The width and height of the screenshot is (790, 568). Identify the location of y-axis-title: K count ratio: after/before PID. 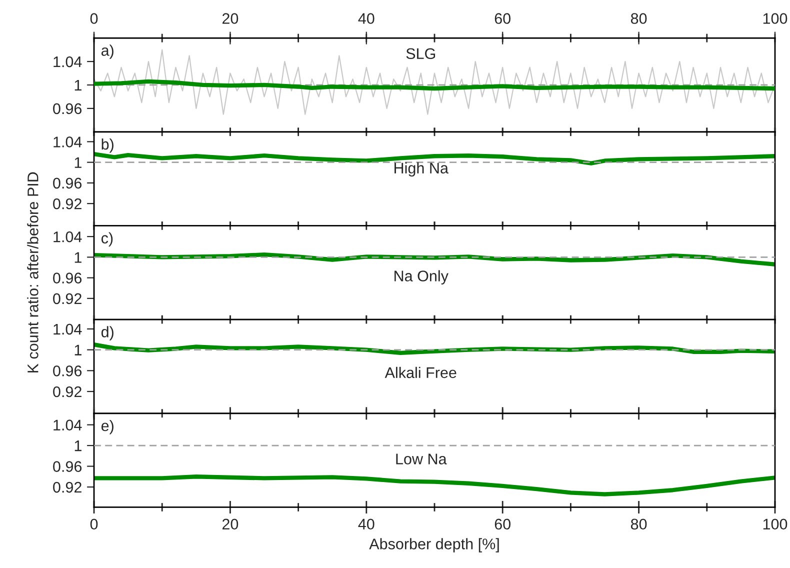
(32, 272).